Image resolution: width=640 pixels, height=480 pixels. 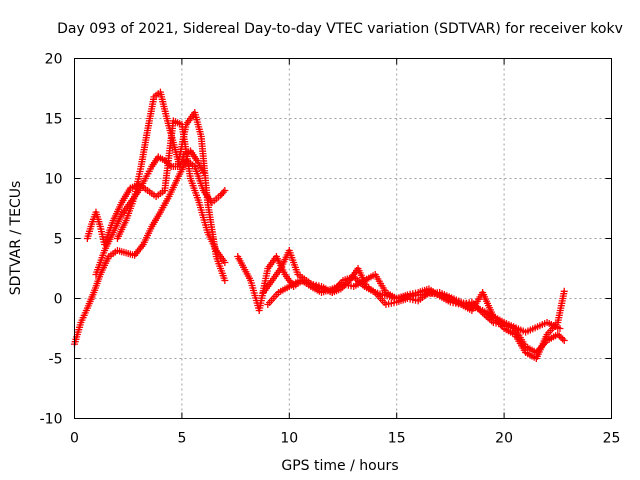 What do you see at coordinates (54, 60) in the screenshot?
I see `y-tick-label: 20` at bounding box center [54, 60].